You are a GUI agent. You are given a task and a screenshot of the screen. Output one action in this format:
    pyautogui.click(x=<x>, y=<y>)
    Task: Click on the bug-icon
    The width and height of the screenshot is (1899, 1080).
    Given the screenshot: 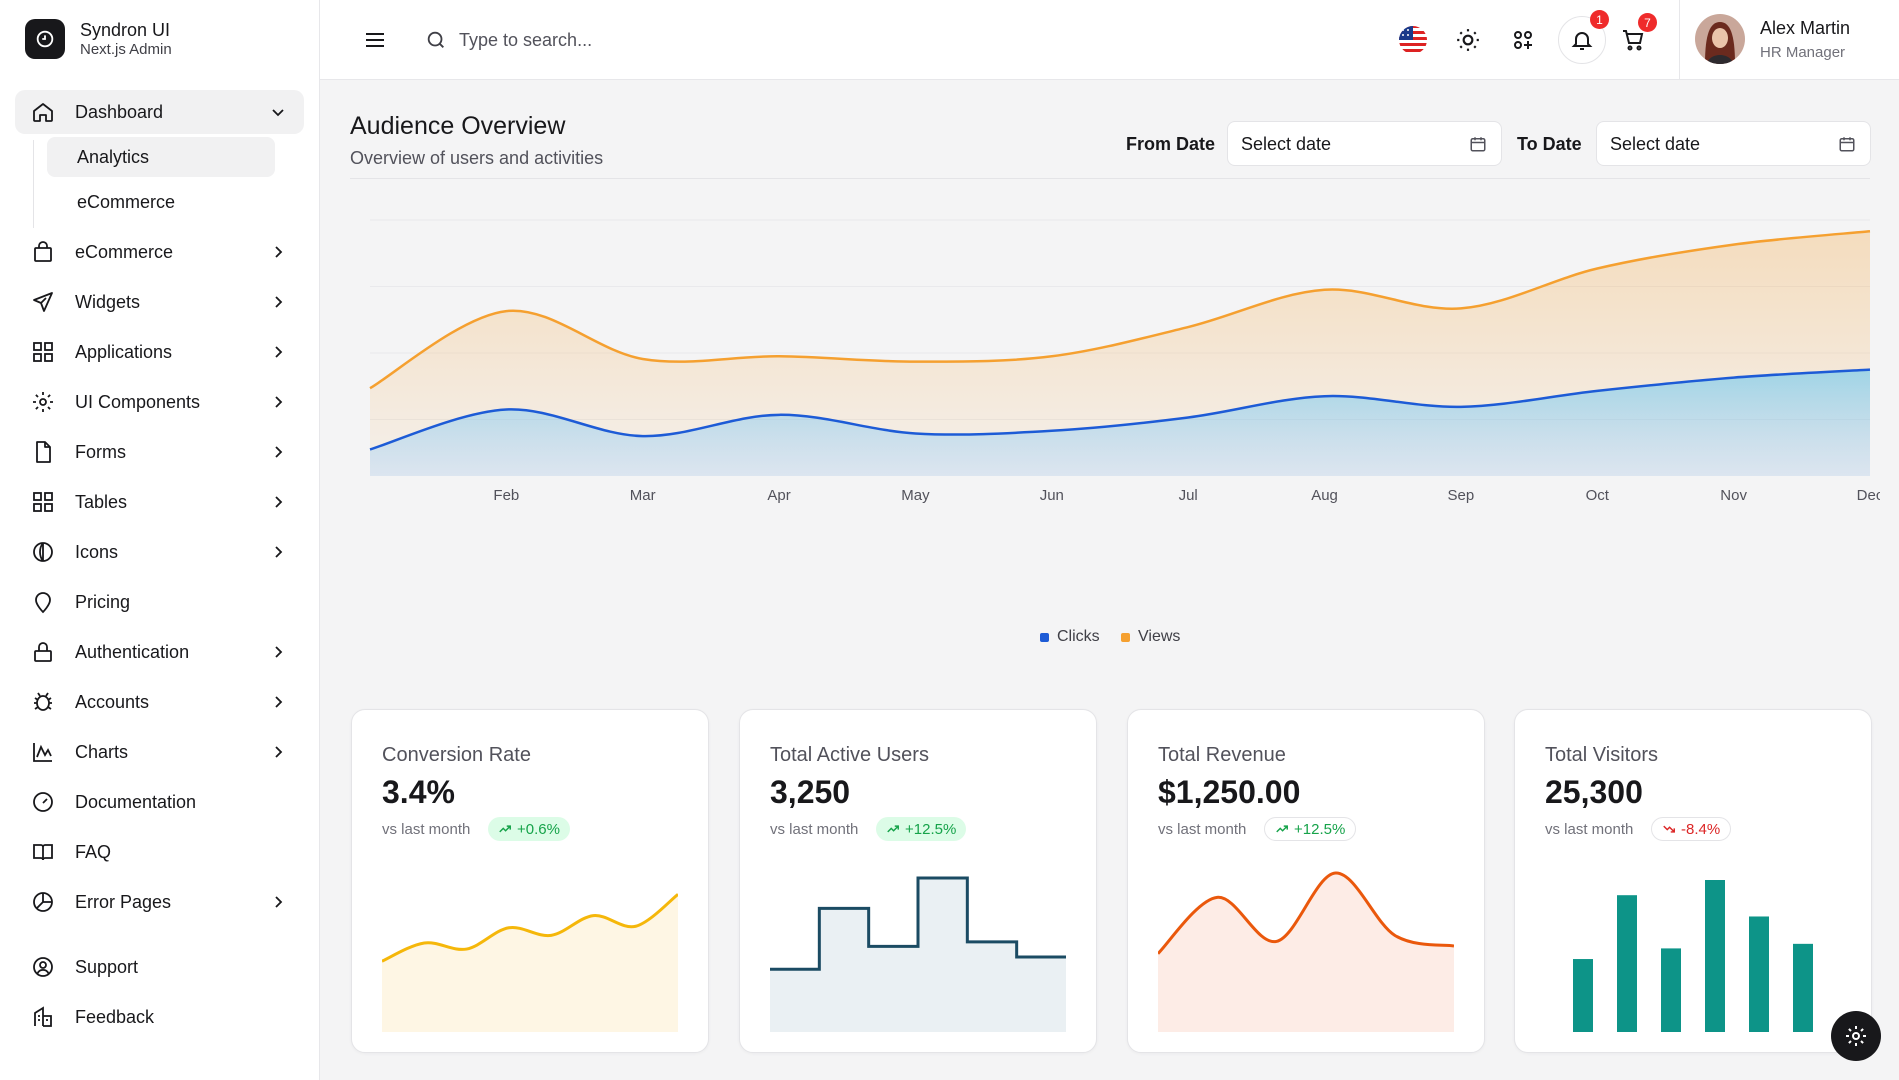 What is the action you would take?
    pyautogui.click(x=43, y=701)
    